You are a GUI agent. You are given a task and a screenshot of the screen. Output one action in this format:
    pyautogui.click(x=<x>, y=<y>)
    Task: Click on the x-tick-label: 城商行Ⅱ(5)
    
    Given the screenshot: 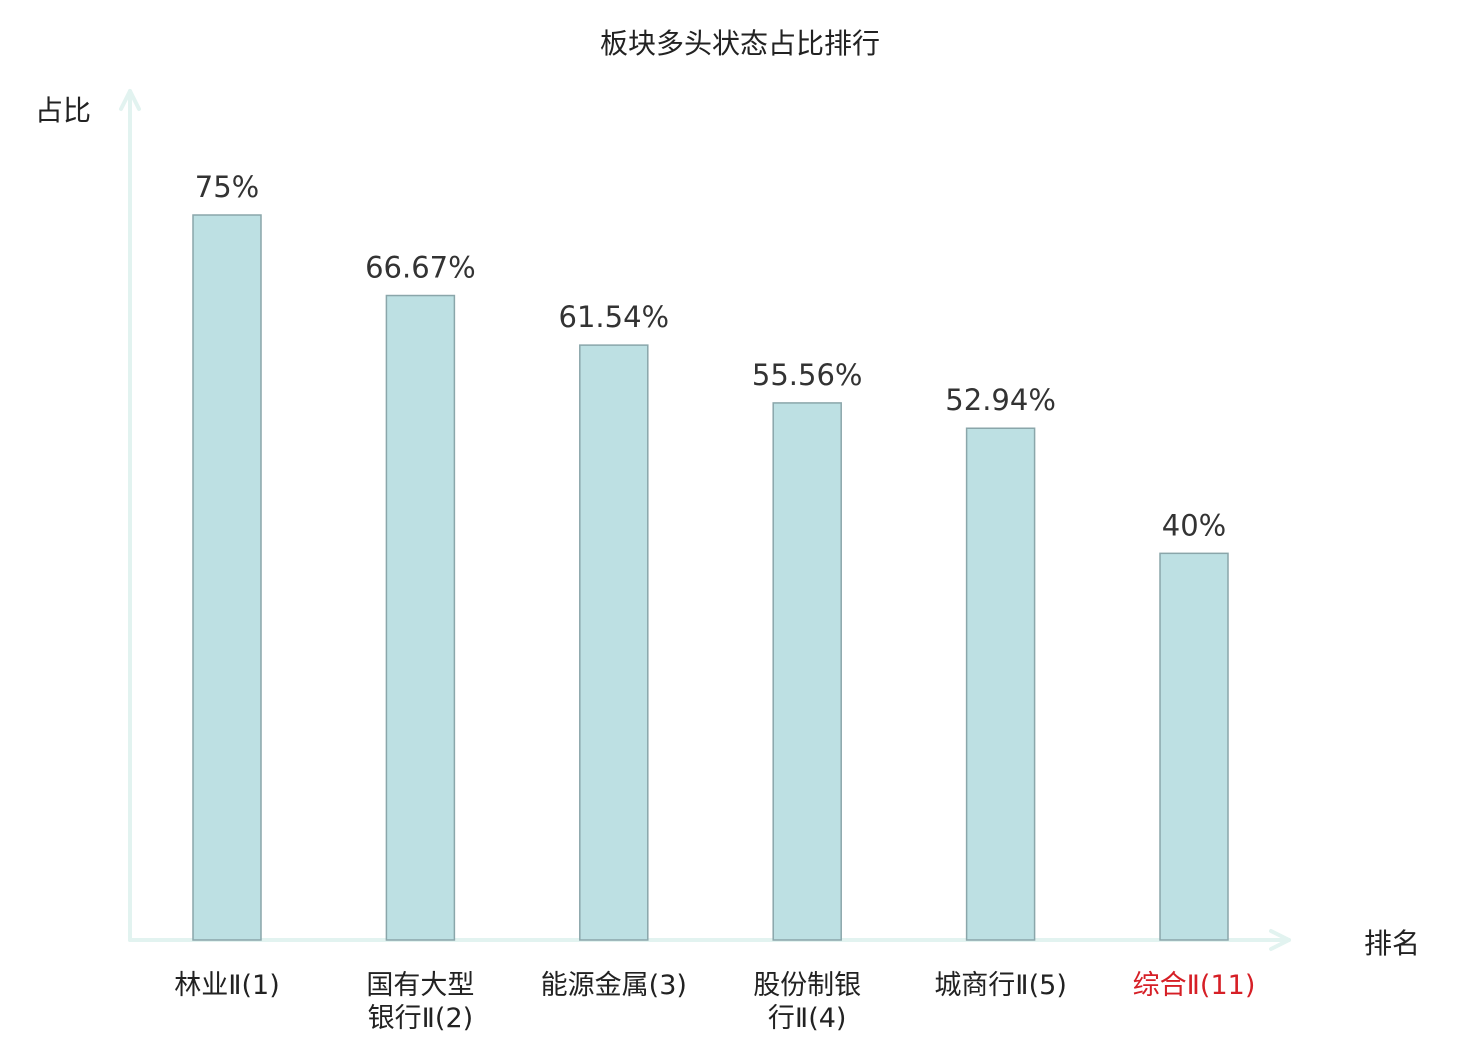 What is the action you would take?
    pyautogui.click(x=1000, y=985)
    